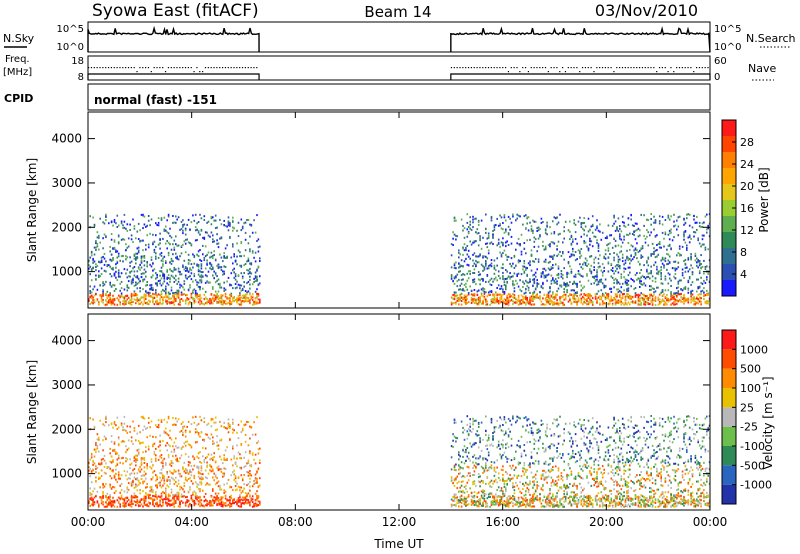  What do you see at coordinates (17, 59) in the screenshot?
I see `freq-label: Freq.` at bounding box center [17, 59].